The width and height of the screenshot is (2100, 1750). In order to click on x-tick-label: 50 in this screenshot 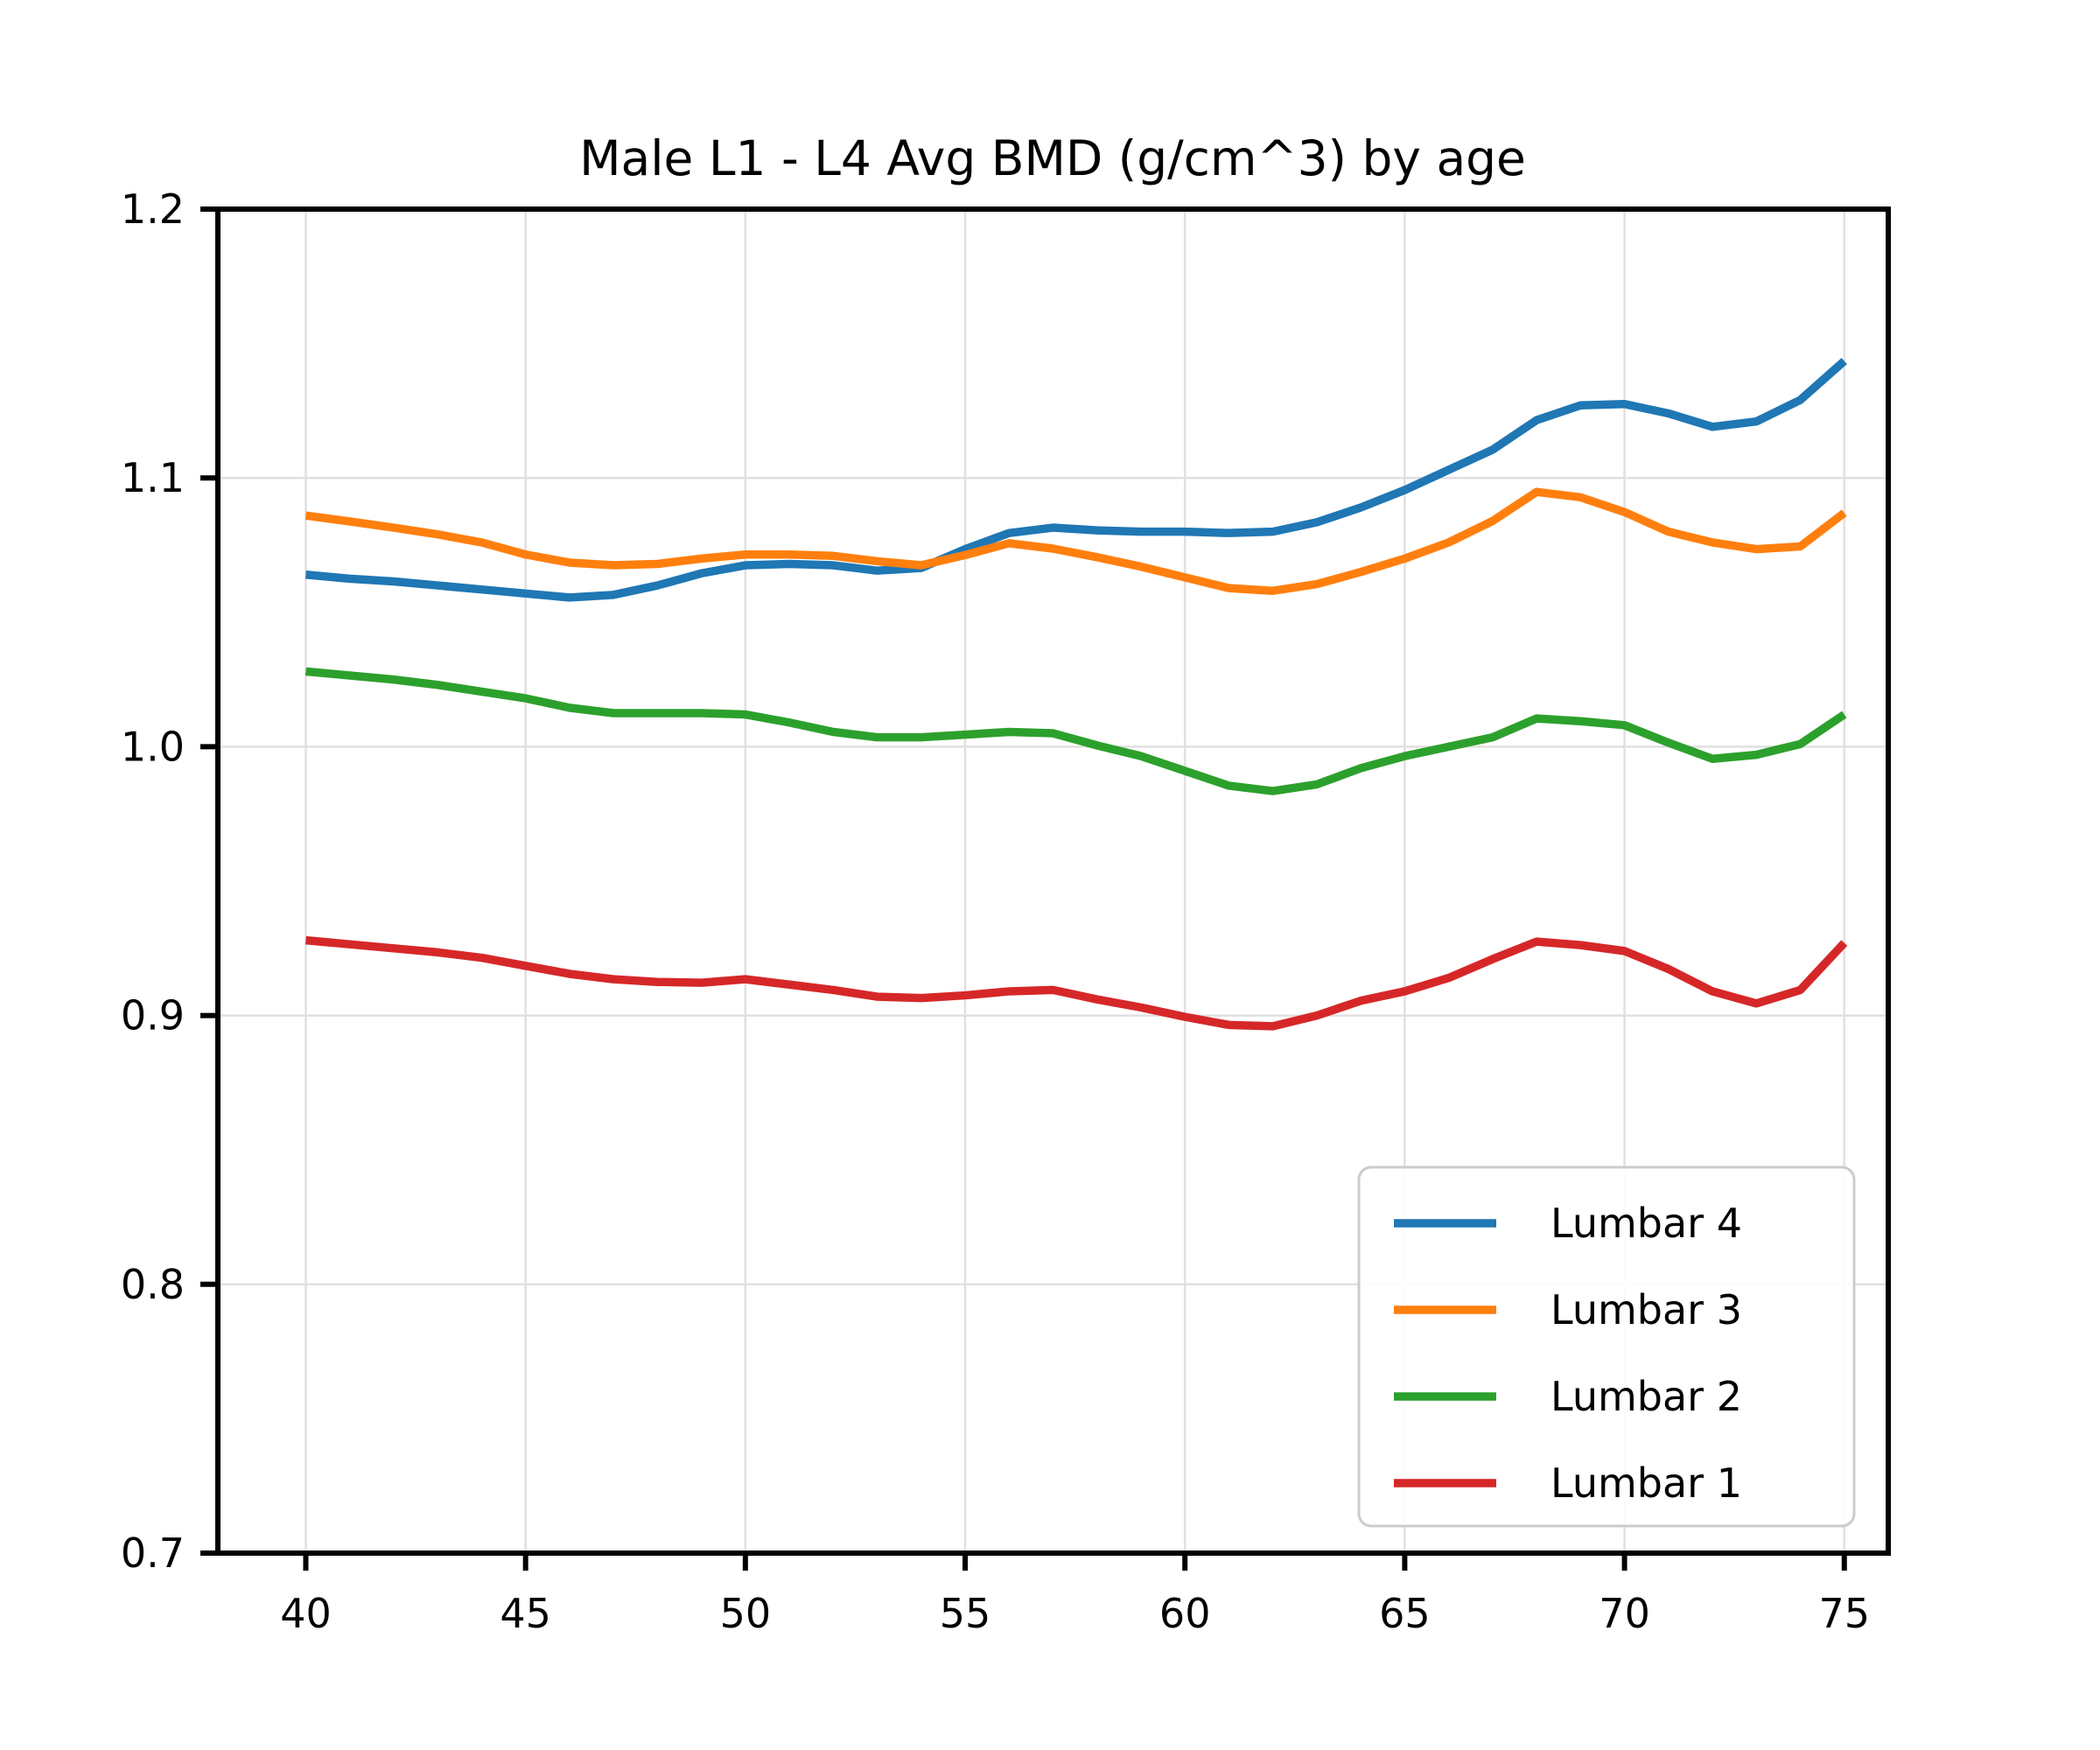, I will do `click(746, 1613)`.